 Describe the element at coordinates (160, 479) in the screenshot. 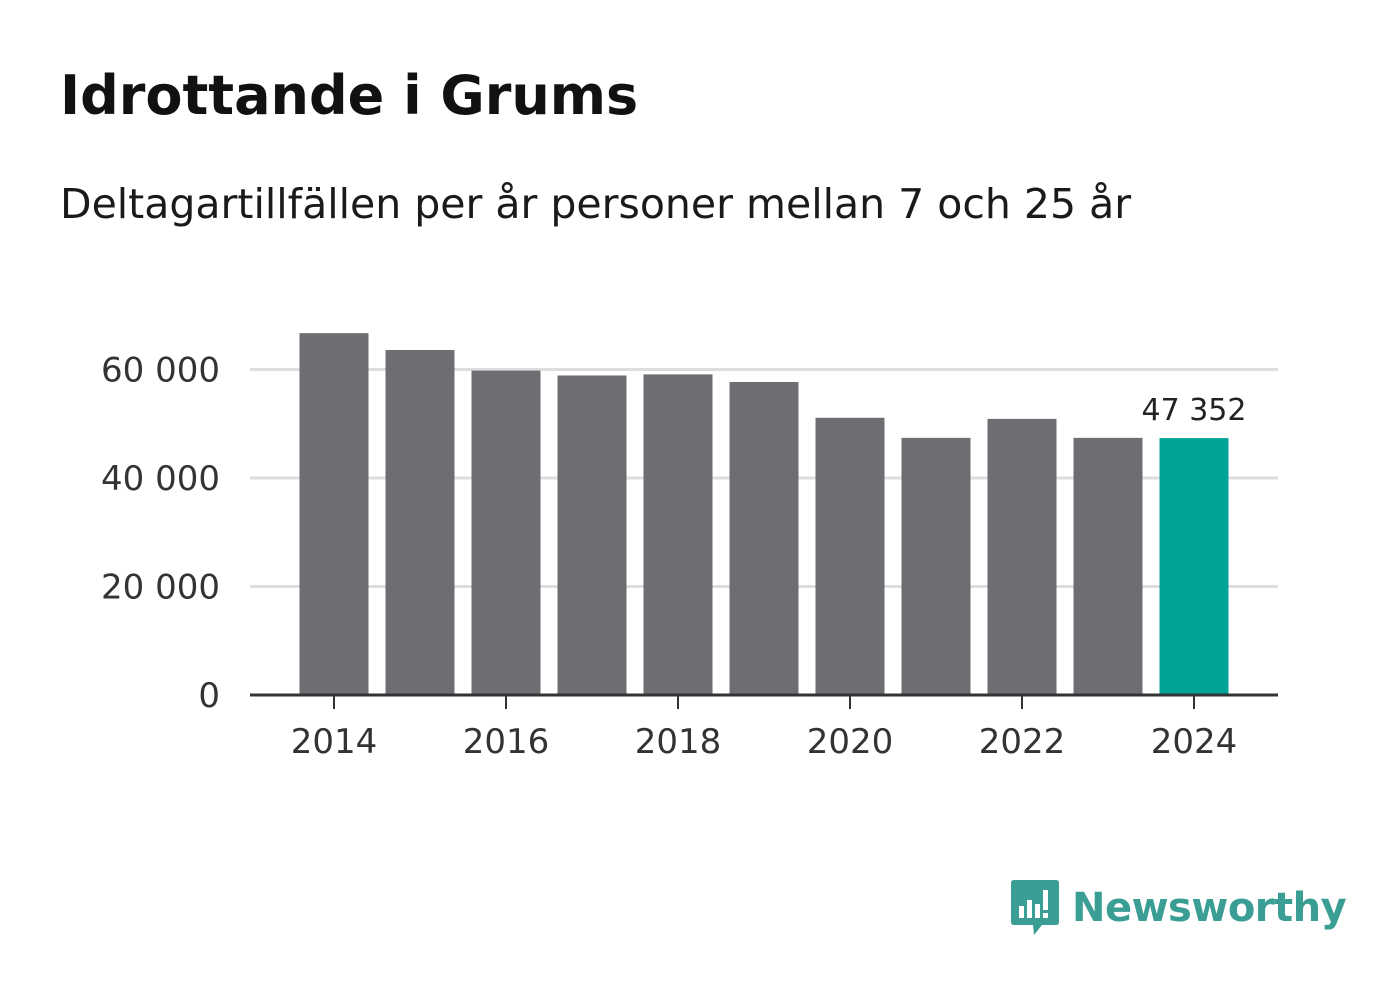

I see `y-tick-label: 40 000` at that location.